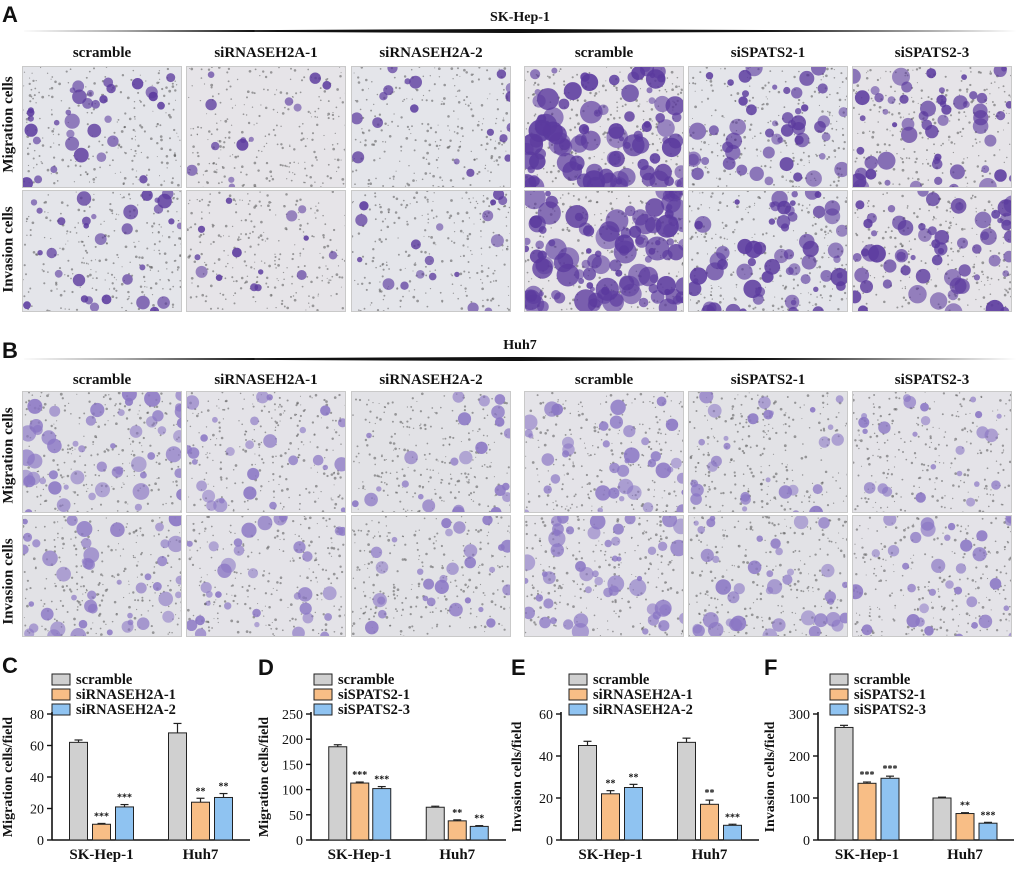  Describe the element at coordinates (799, 799) in the screenshot. I see `y-tick-label: 100` at that location.